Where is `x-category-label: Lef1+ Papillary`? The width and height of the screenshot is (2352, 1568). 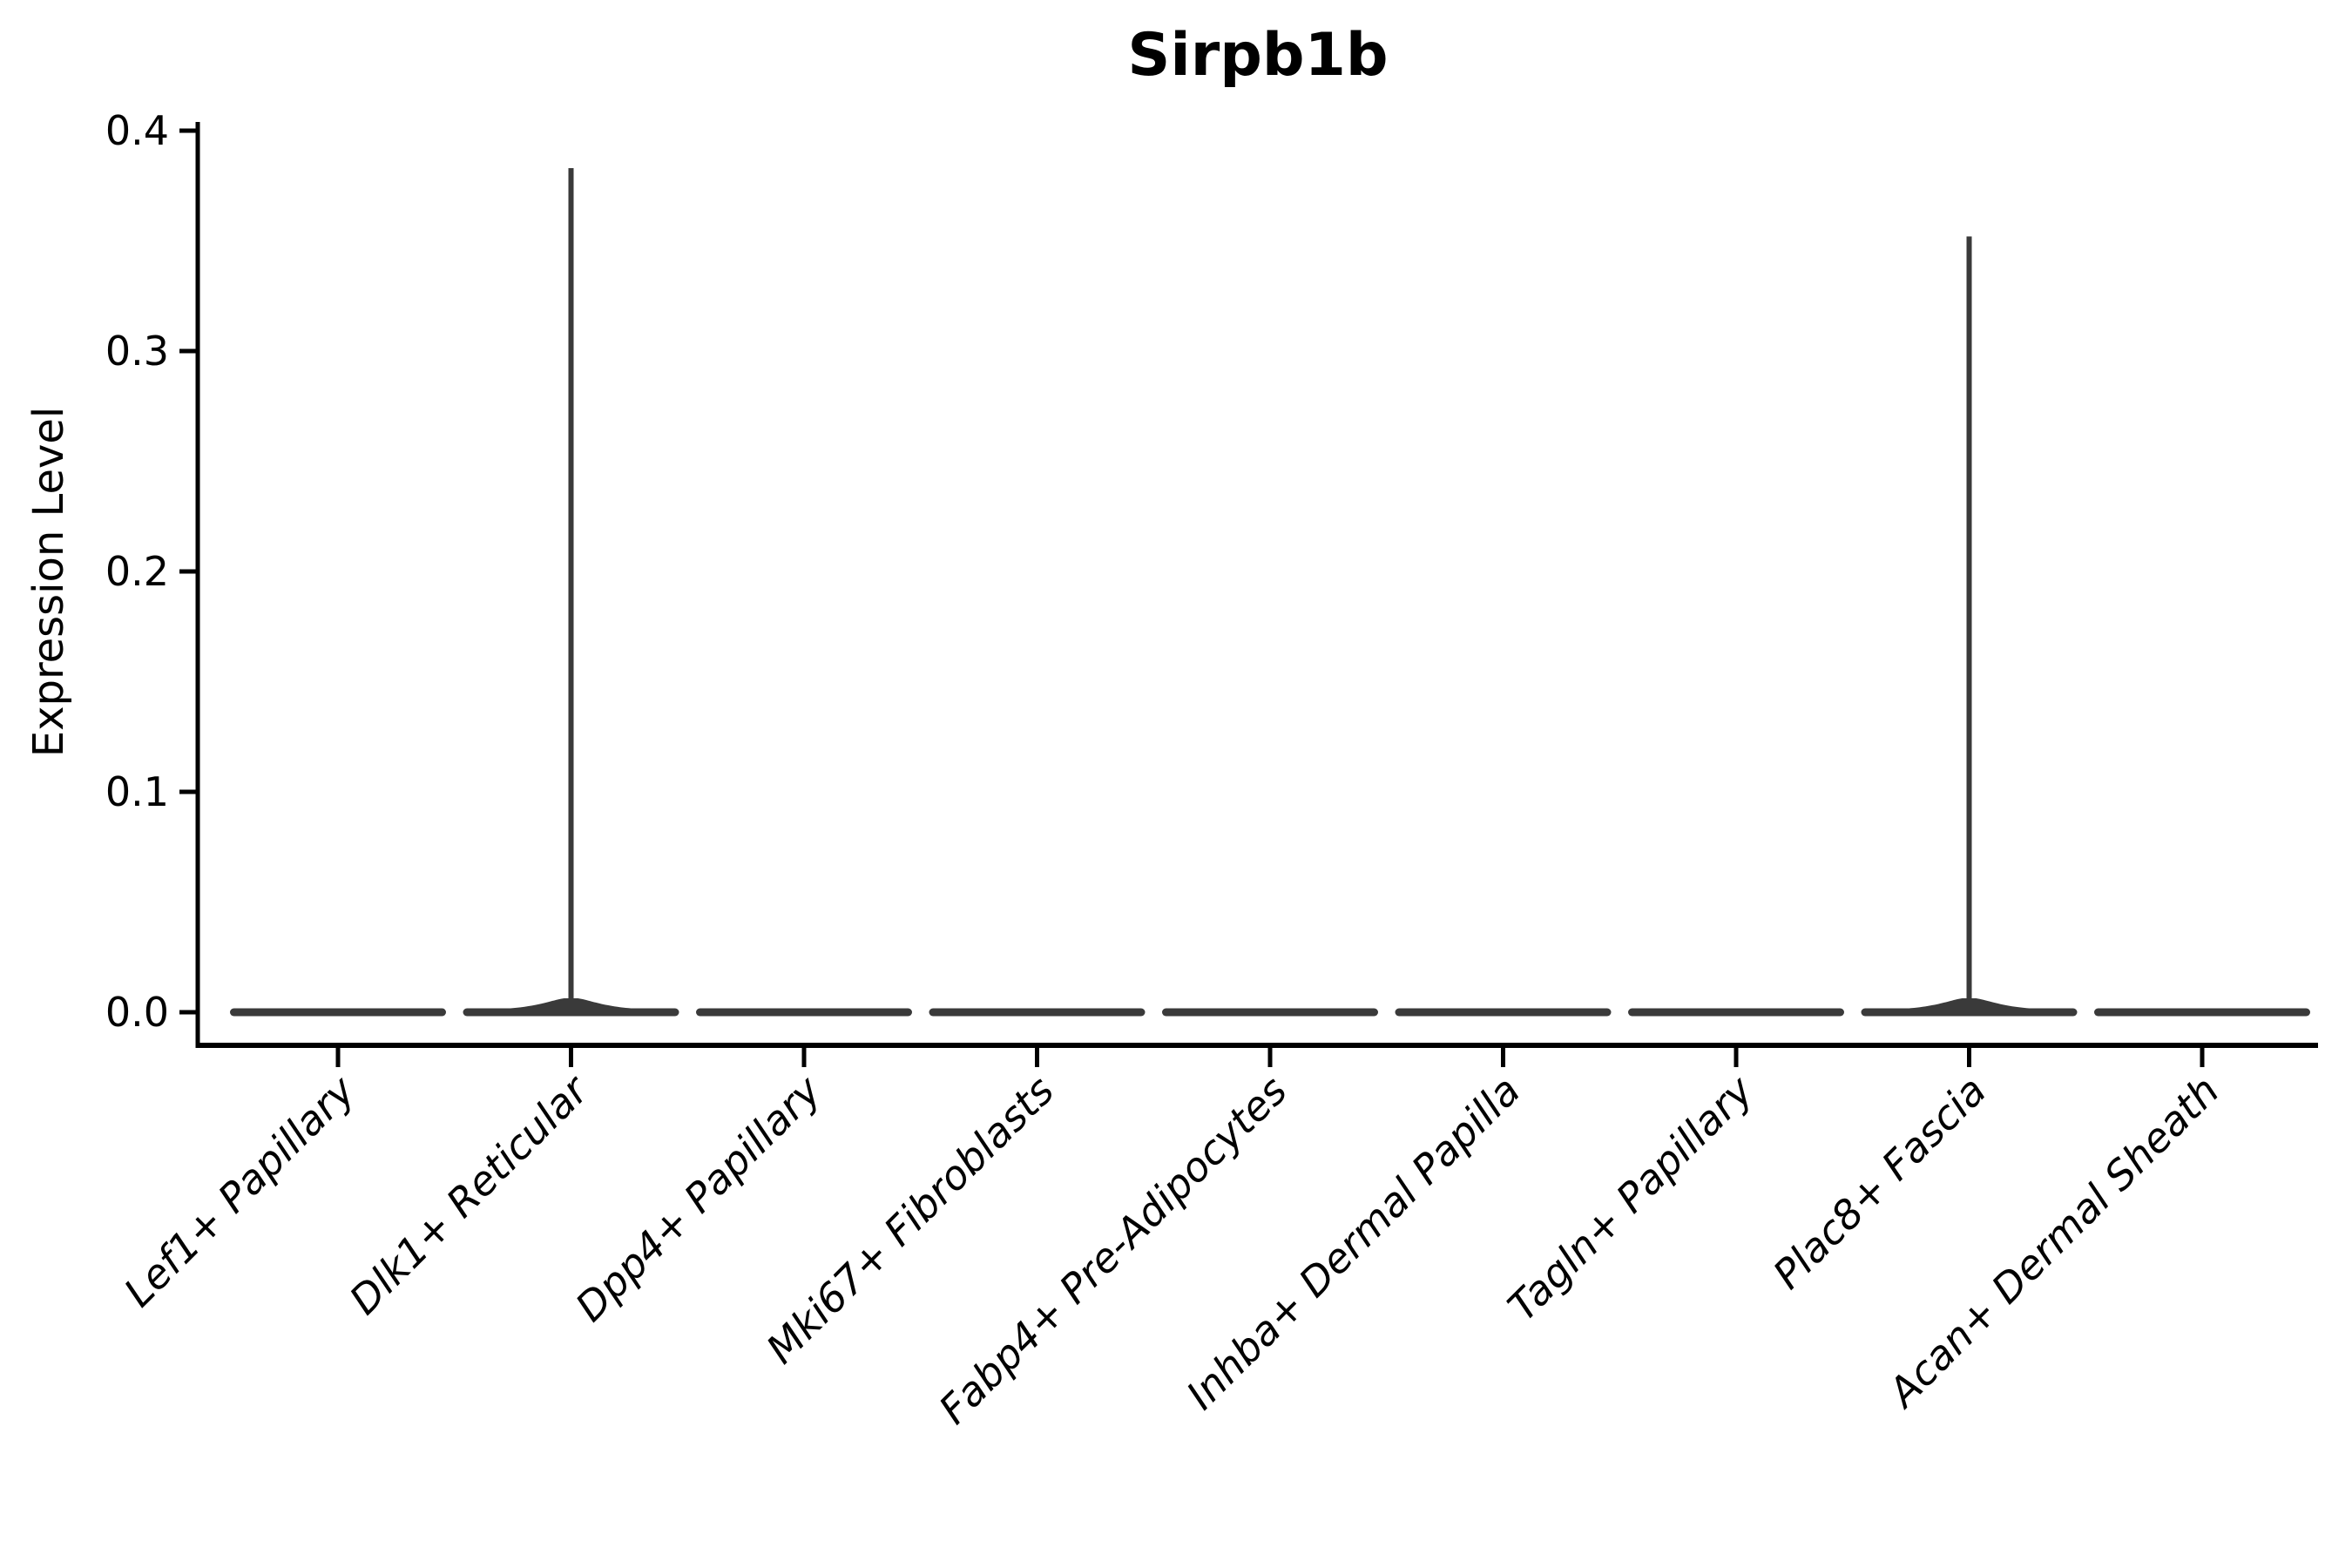 x-category-label: Lef1+ Papillary is located at coordinates (240, 1191).